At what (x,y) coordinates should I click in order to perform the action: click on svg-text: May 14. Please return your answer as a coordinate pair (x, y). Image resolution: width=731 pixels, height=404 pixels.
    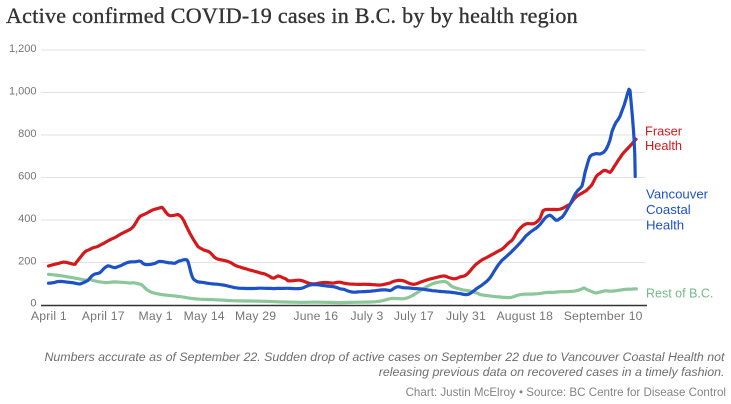
    Looking at the image, I should click on (204, 316).